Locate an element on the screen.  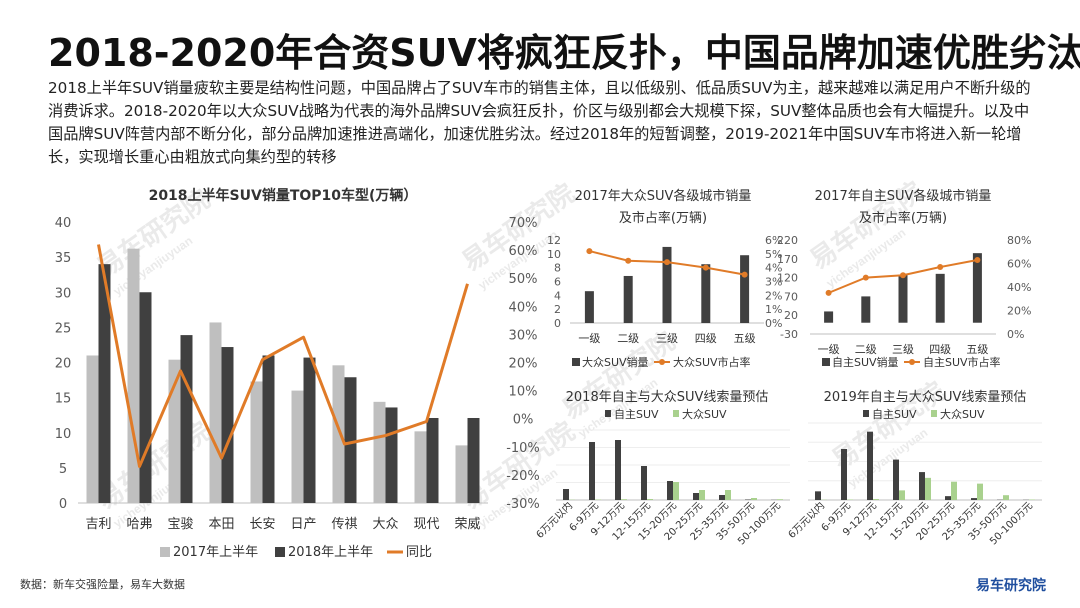
brand-logo: 易车研究院 is located at coordinates (1011, 586).